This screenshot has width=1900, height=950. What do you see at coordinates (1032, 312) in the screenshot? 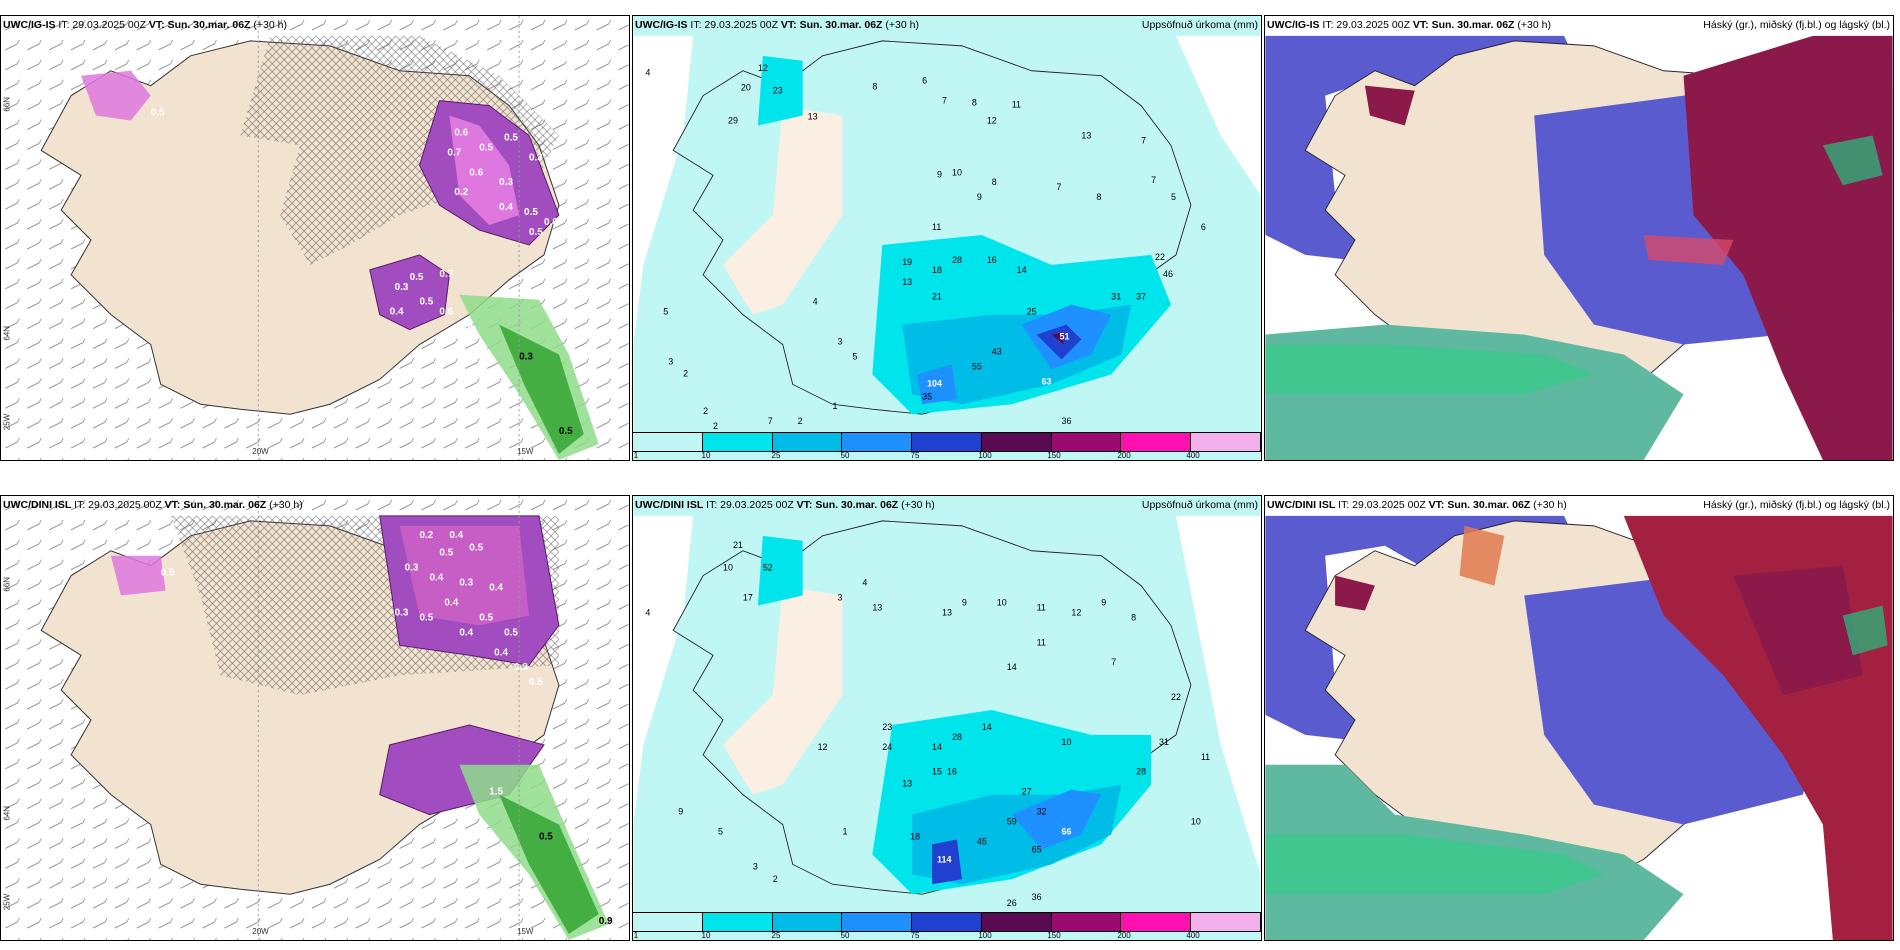
I see `svg-text: 25` at bounding box center [1032, 312].